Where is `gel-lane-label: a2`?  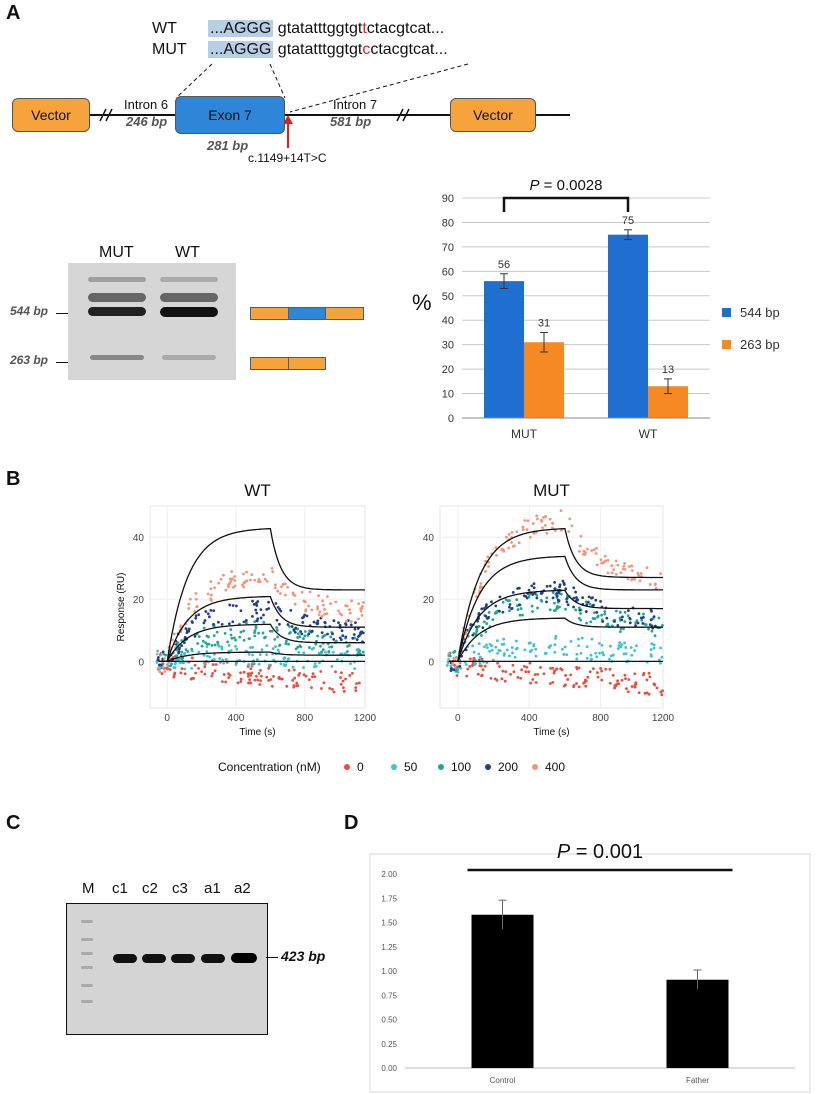
gel-lane-label: a2 is located at coordinates (242, 888).